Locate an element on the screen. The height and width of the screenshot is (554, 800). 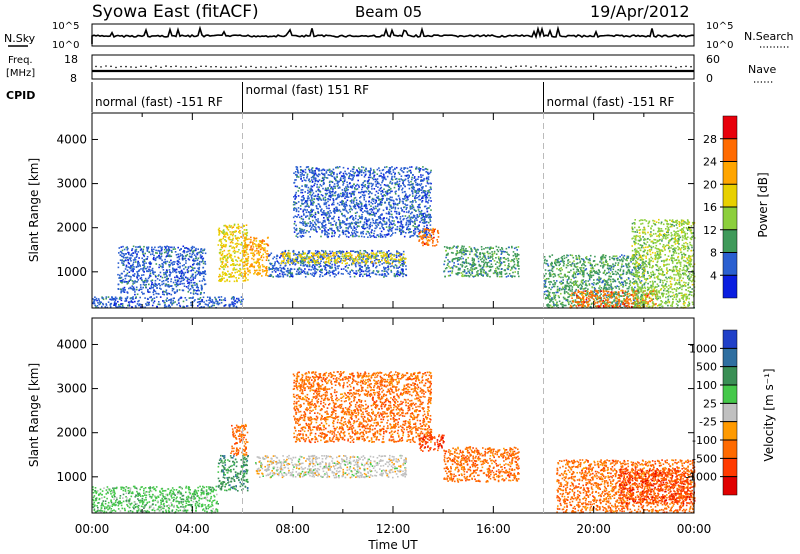
nsky-label: N.Sky is located at coordinates (20, 38).